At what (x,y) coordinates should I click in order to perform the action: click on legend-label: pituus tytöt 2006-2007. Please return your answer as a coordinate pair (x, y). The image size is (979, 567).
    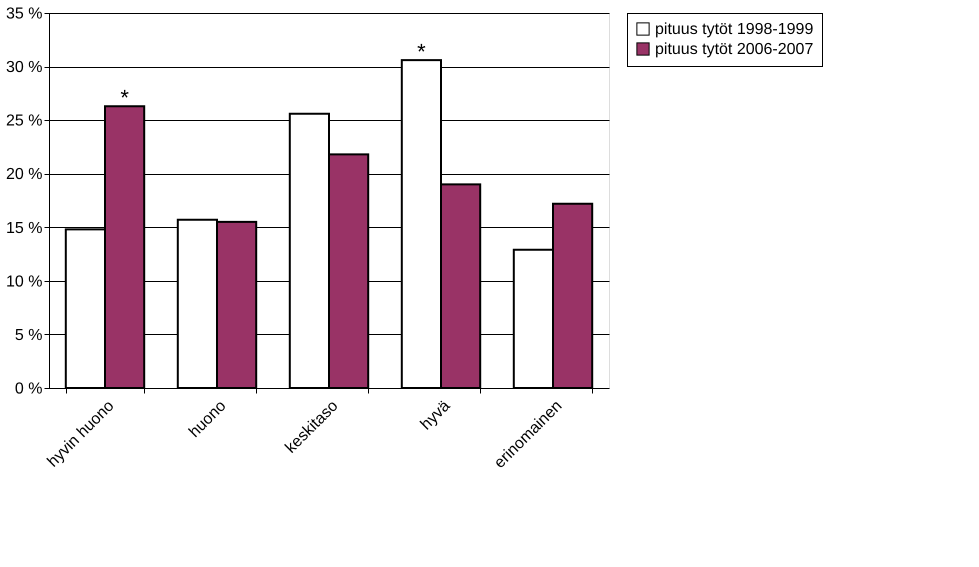
    Looking at the image, I should click on (734, 49).